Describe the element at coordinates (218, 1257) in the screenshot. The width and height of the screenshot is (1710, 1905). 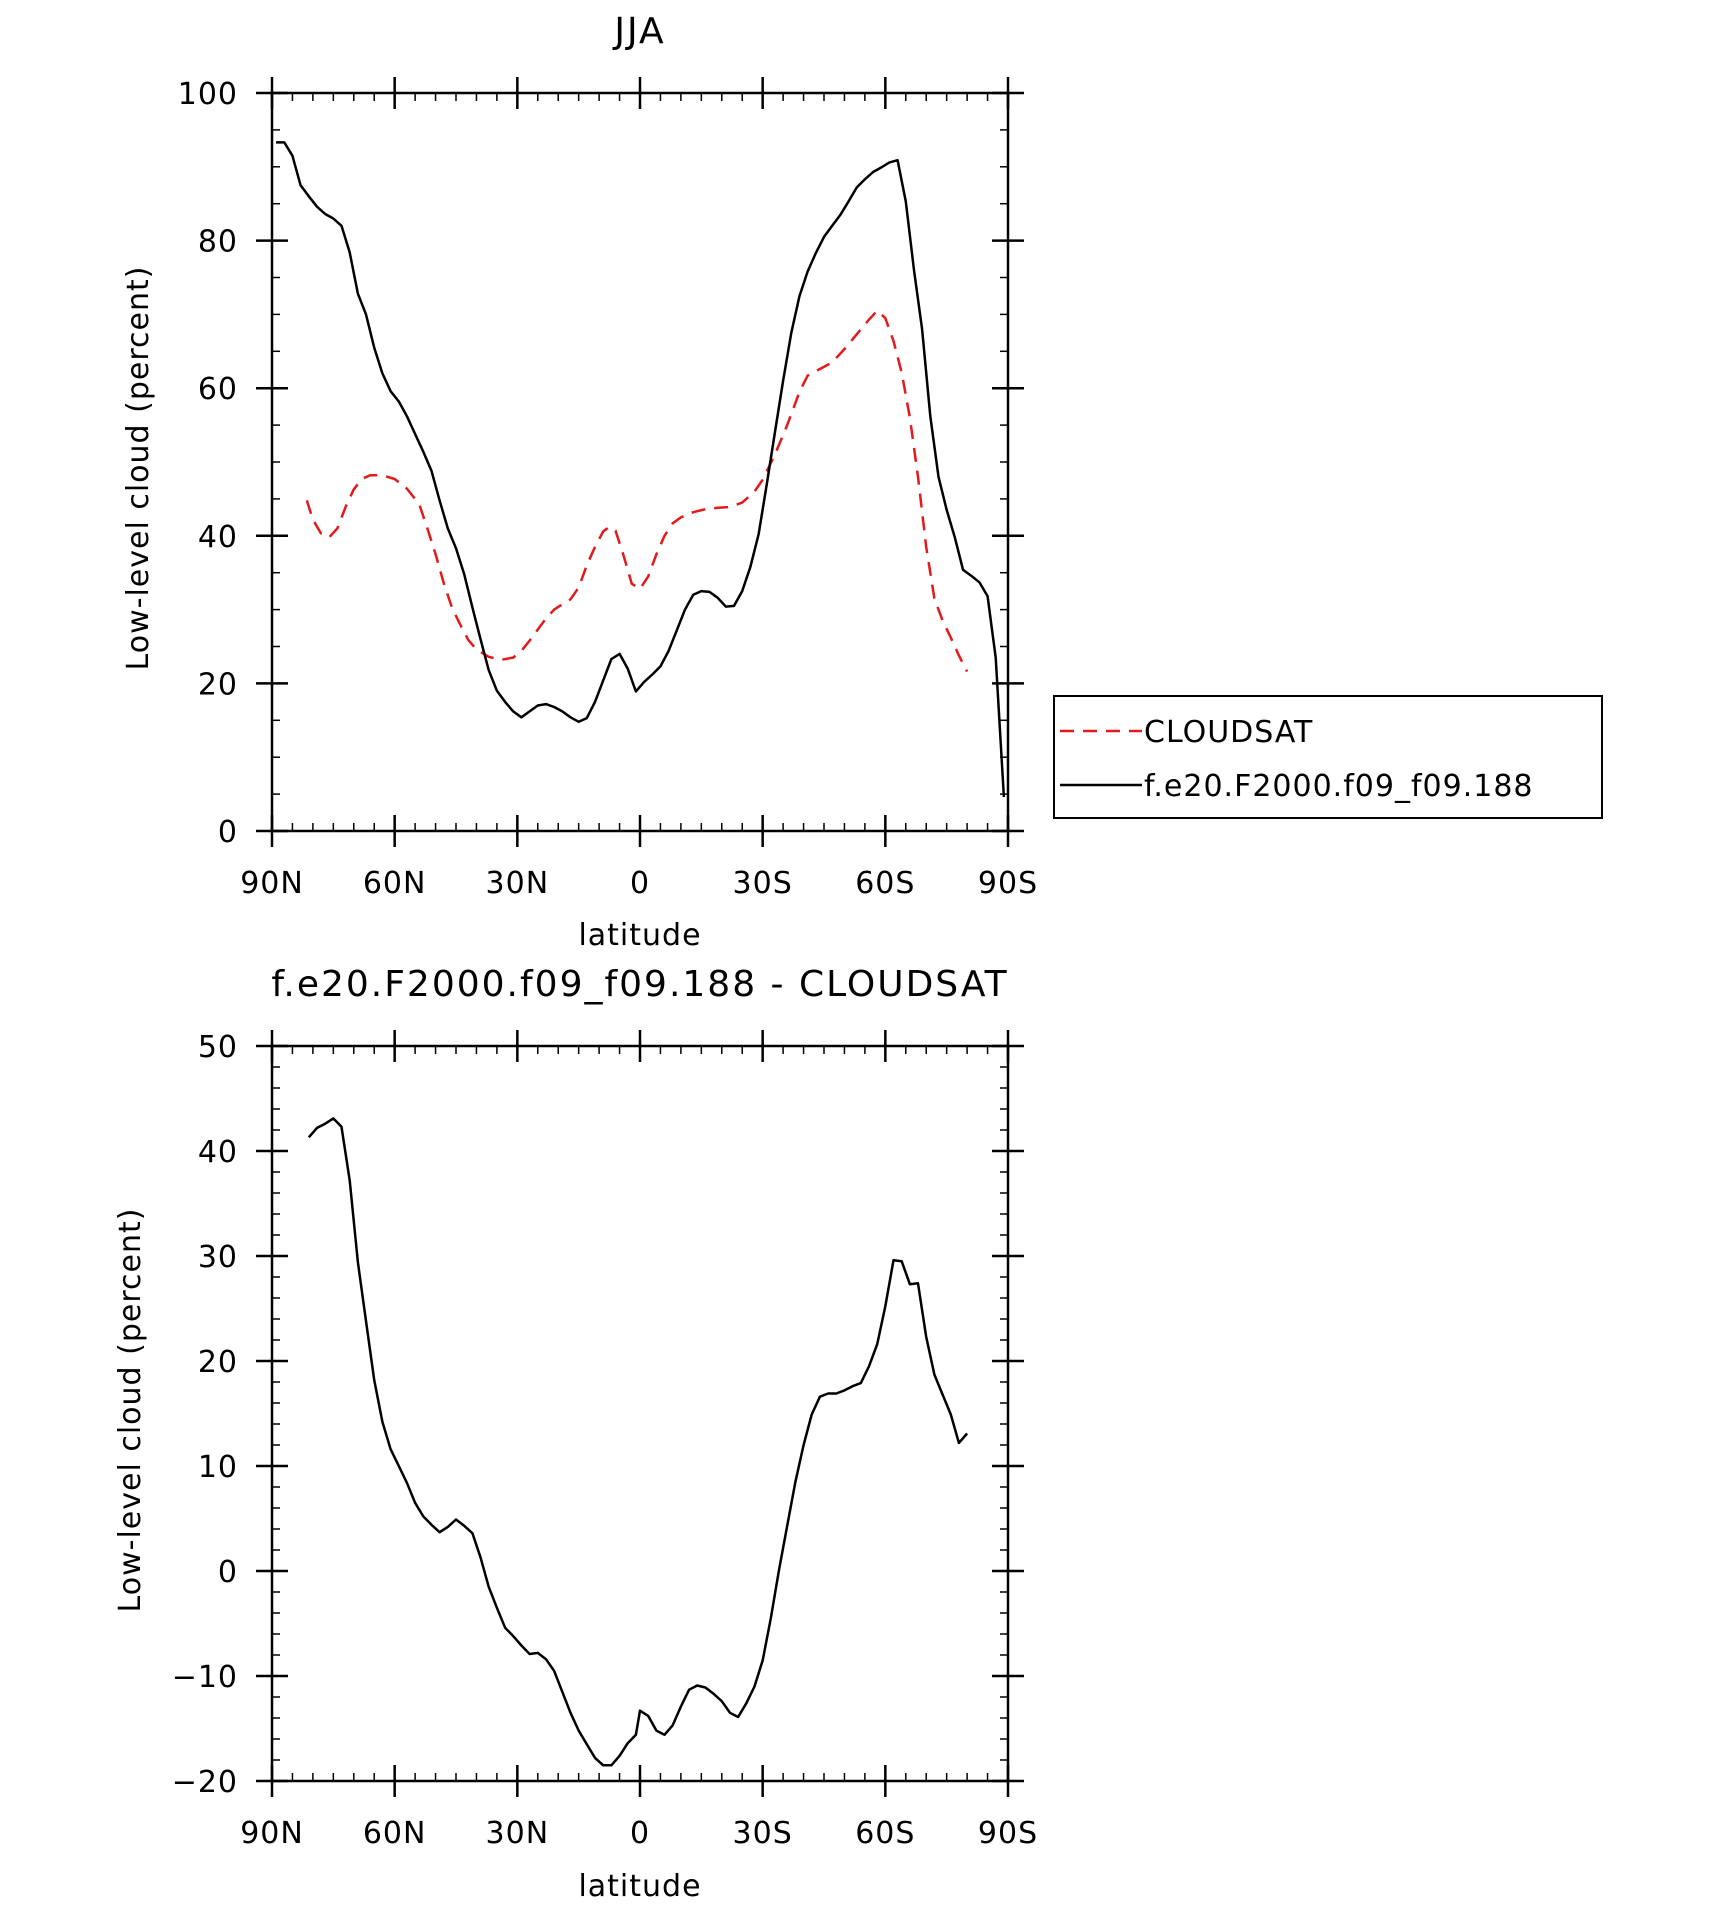
I see `y-tick-label: 30` at that location.